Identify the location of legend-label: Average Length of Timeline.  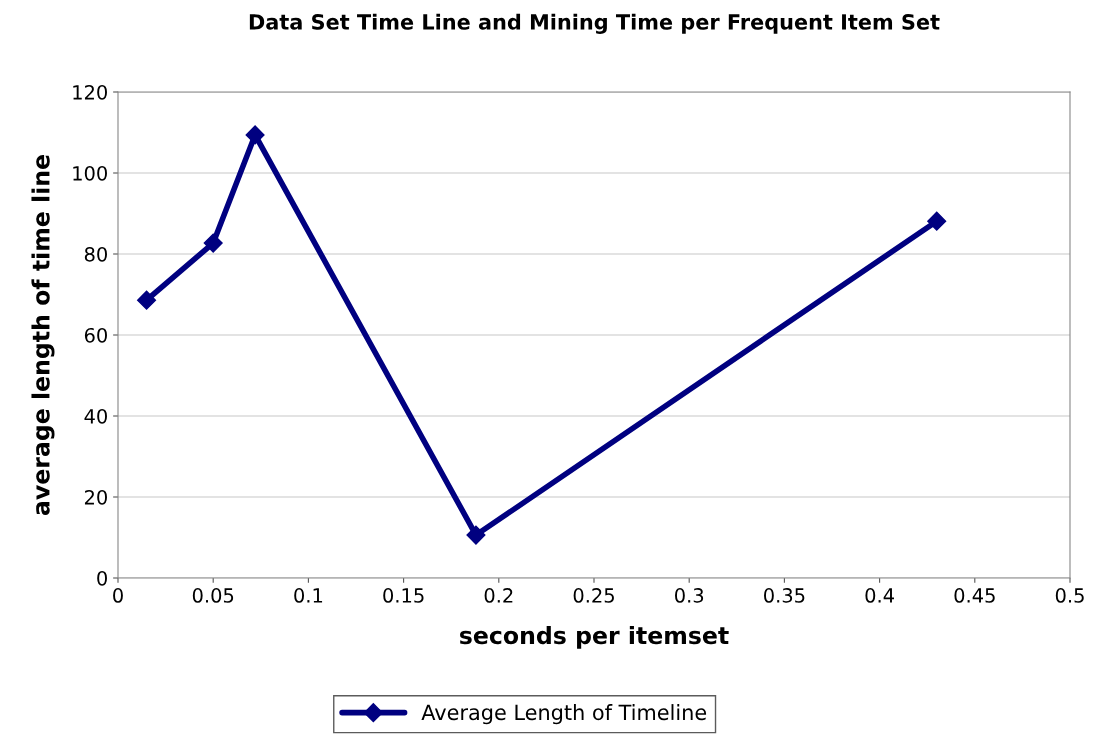
(564, 714).